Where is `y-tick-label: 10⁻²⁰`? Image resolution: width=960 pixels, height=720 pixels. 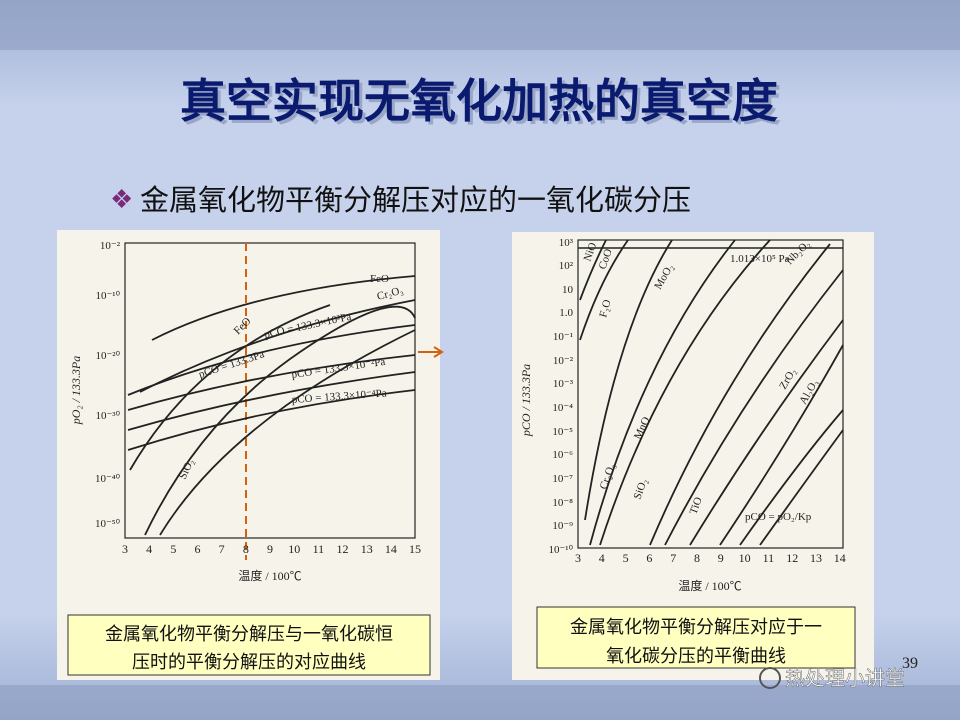 y-tick-label: 10⁻²⁰ is located at coordinates (107, 356).